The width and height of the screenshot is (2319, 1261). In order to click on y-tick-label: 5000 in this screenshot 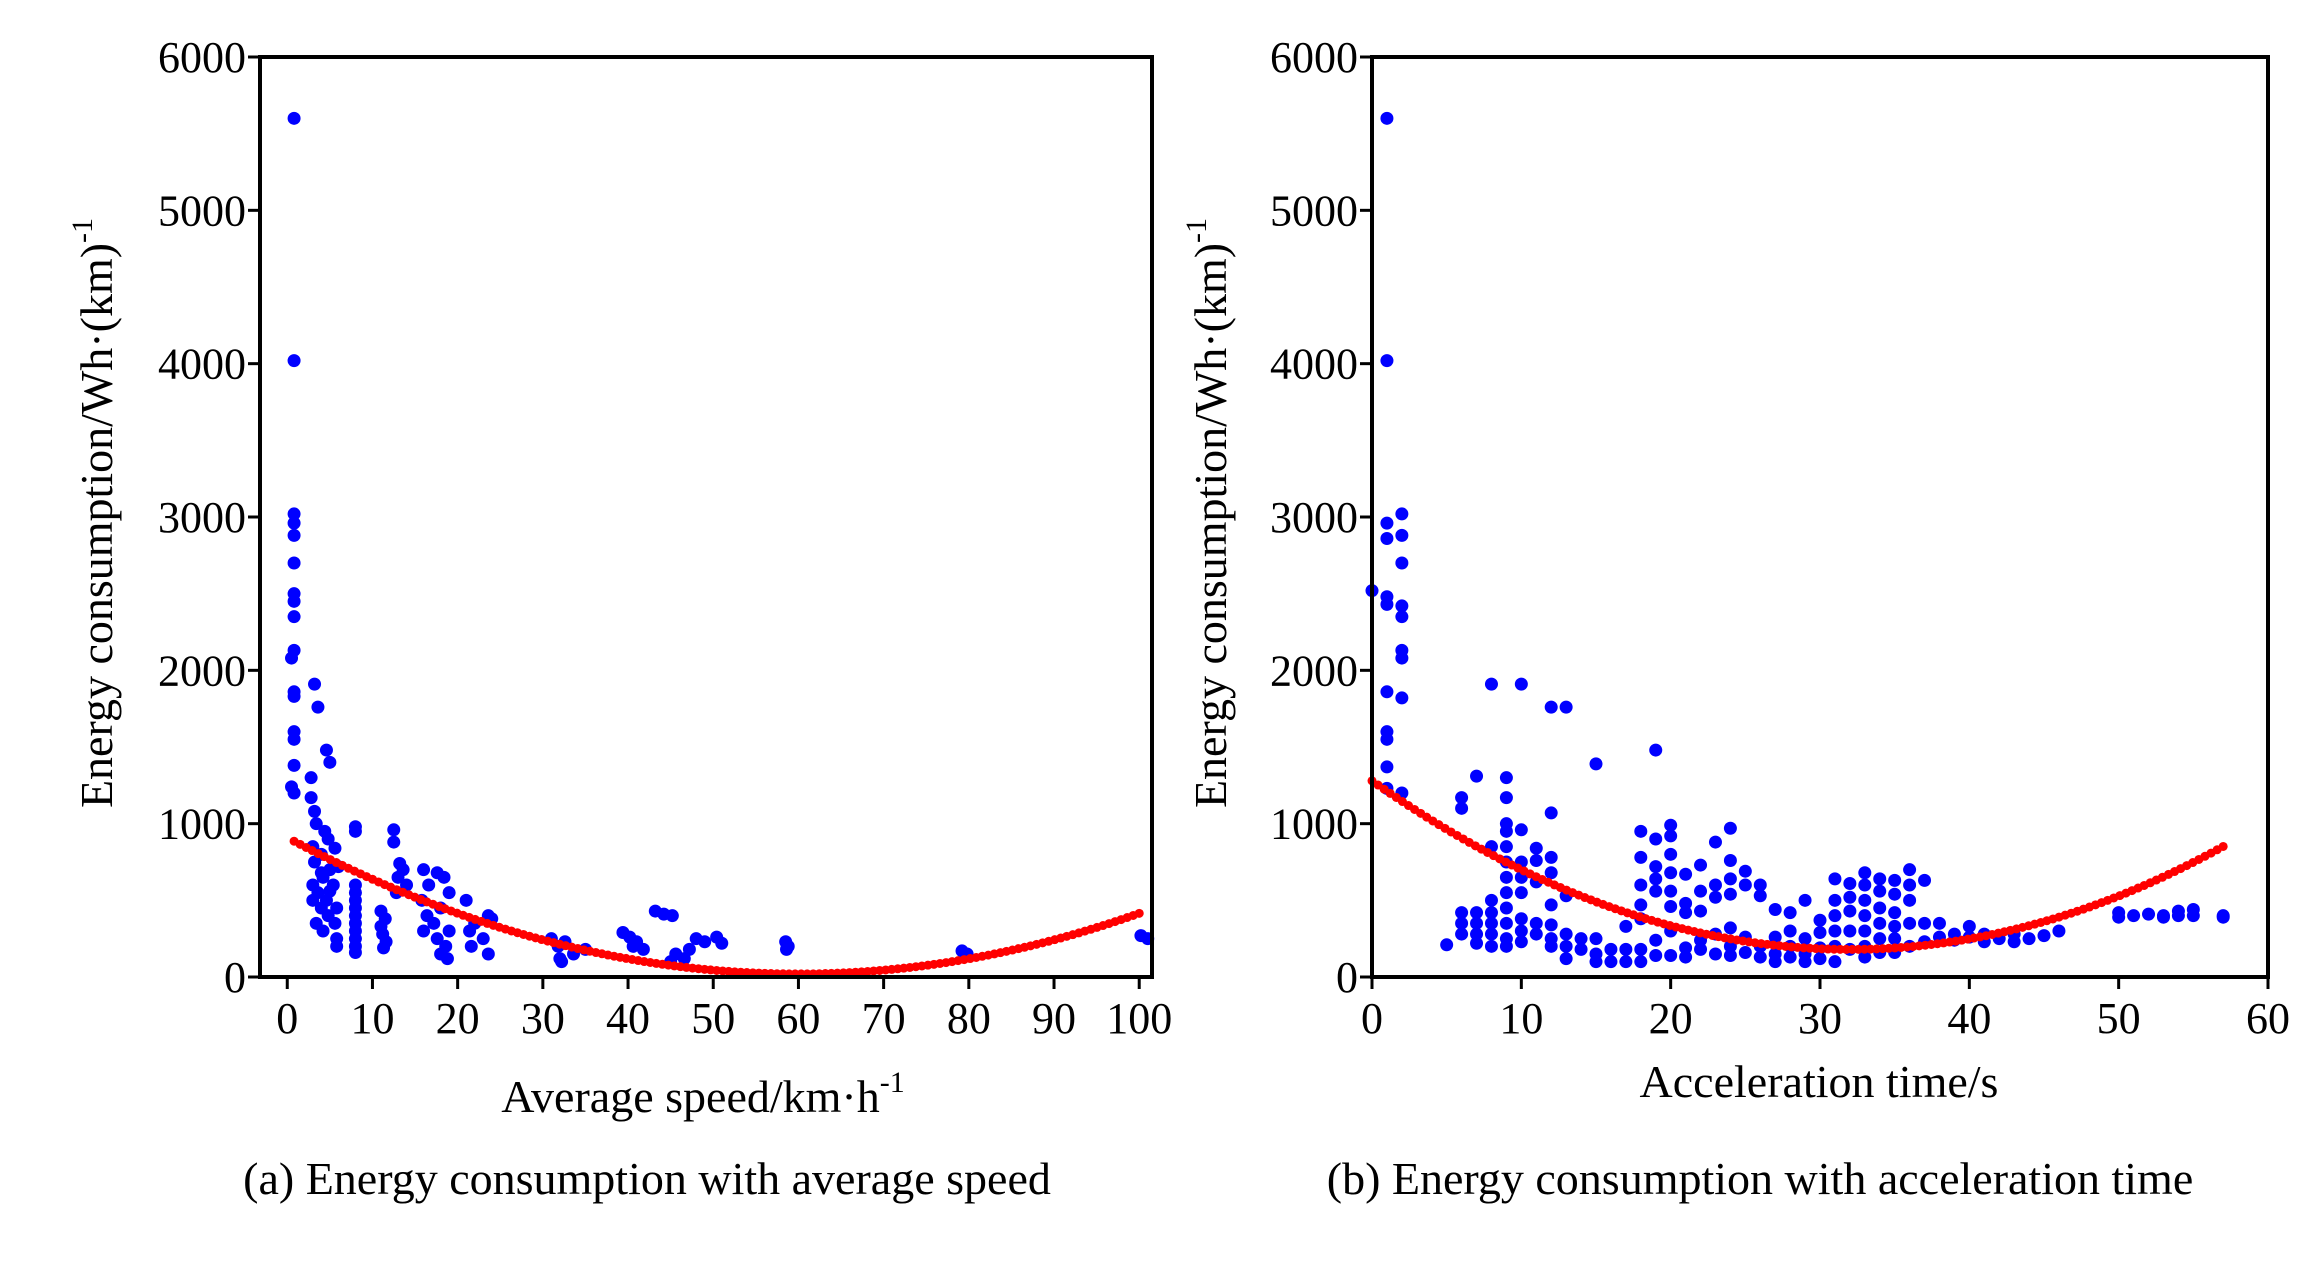, I will do `click(202, 210)`.